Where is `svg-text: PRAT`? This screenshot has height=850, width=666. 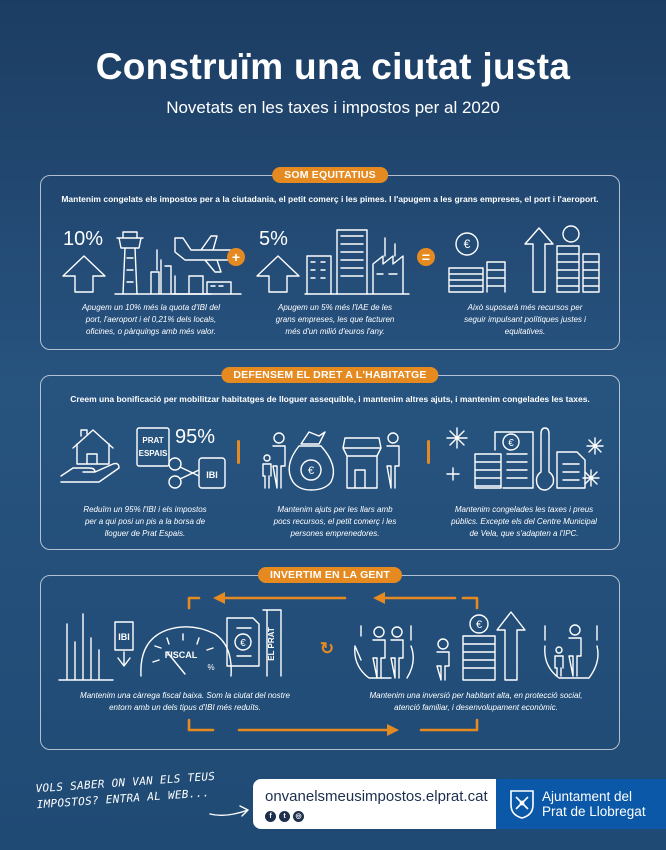
svg-text: PRAT is located at coordinates (152, 440).